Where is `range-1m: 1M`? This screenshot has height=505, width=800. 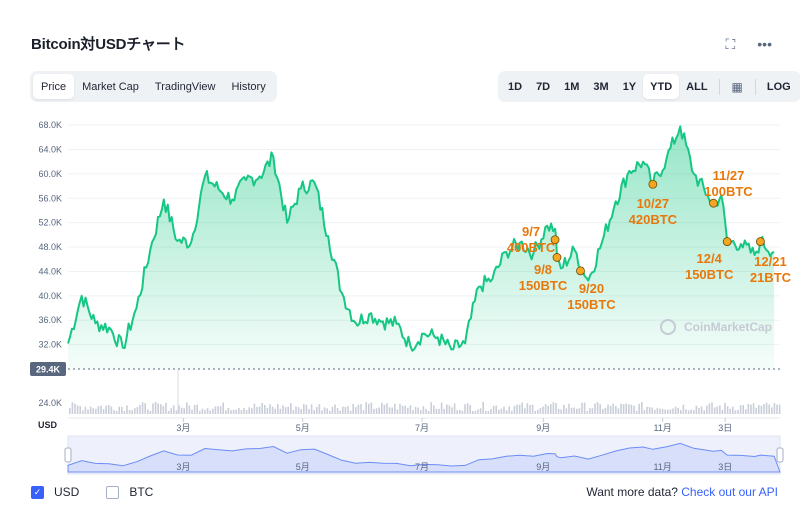
range-1m: 1M is located at coordinates (572, 86).